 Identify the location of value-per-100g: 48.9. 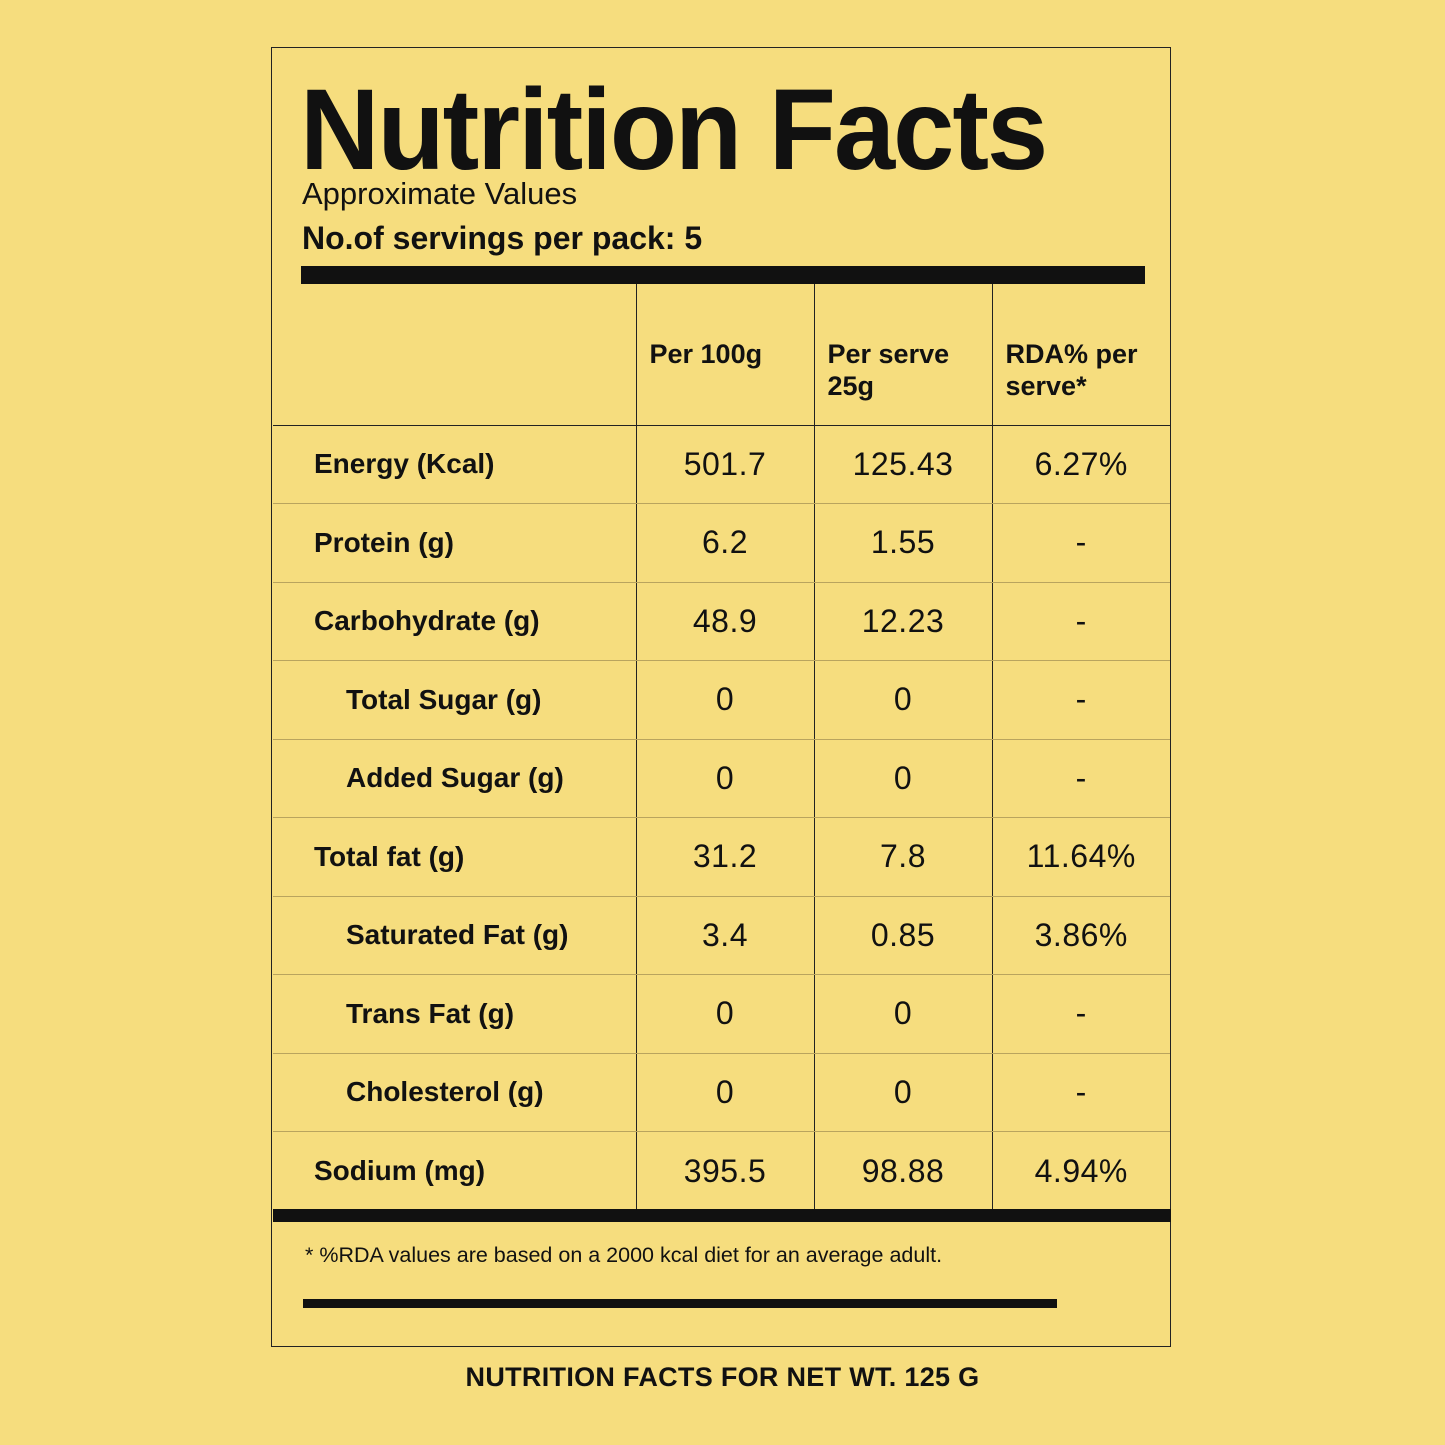
(724, 621).